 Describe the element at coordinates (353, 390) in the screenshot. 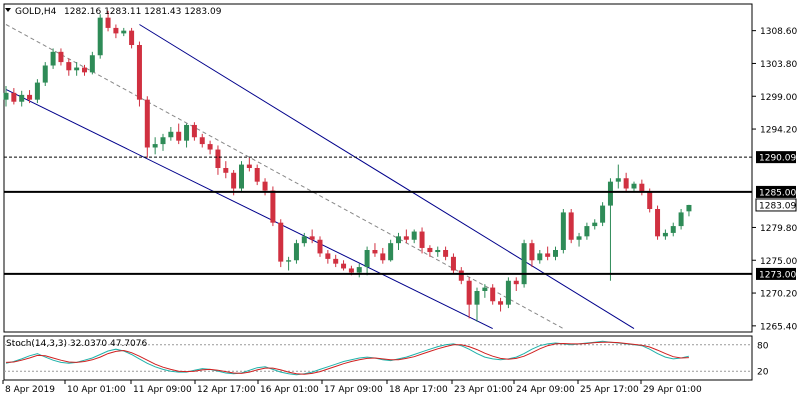

I see `x-tick-label: 17 Apr 09:00` at that location.